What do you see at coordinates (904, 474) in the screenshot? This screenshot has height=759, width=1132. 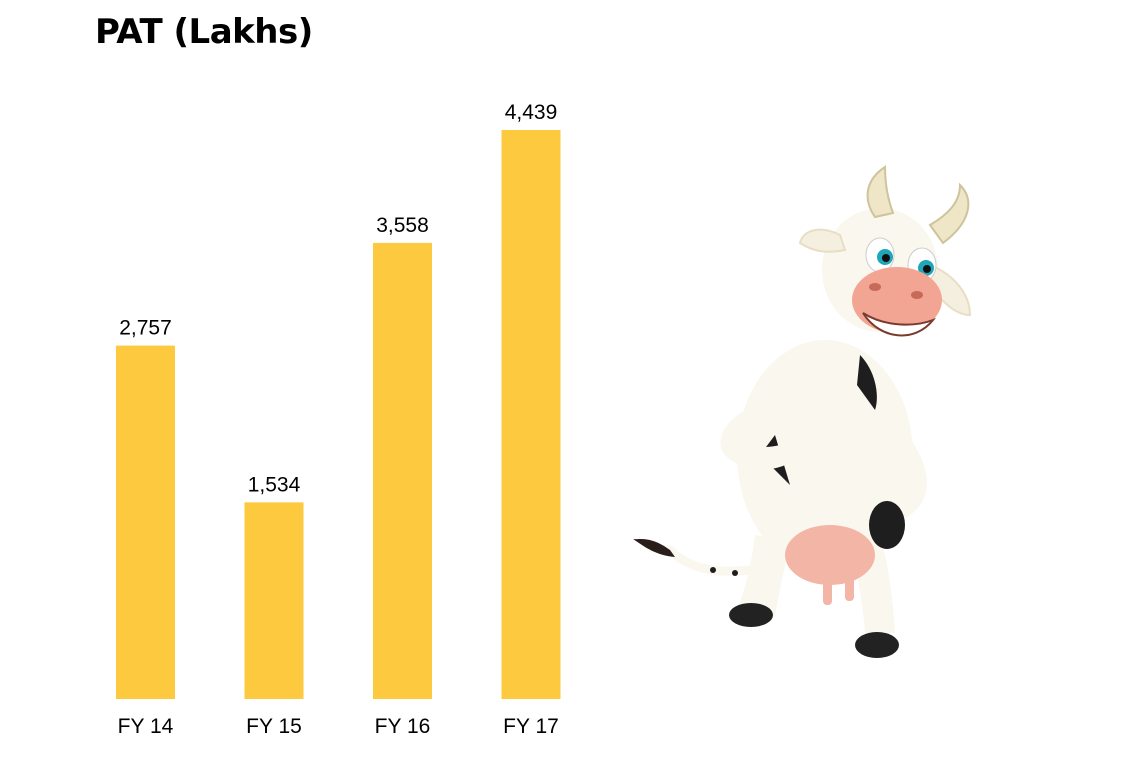 I see `cow-right-arm` at bounding box center [904, 474].